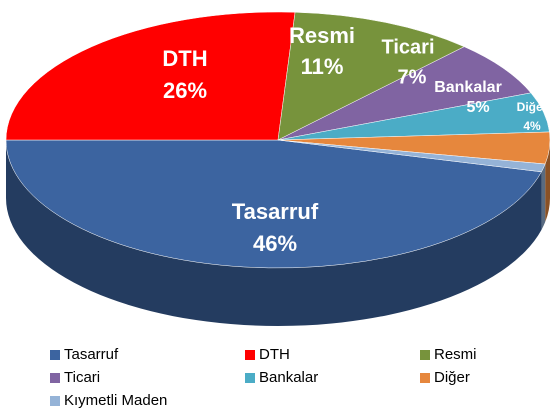 The image size is (556, 416). What do you see at coordinates (115, 400) in the screenshot?
I see `legend-label: Kıymetli Maden` at bounding box center [115, 400].